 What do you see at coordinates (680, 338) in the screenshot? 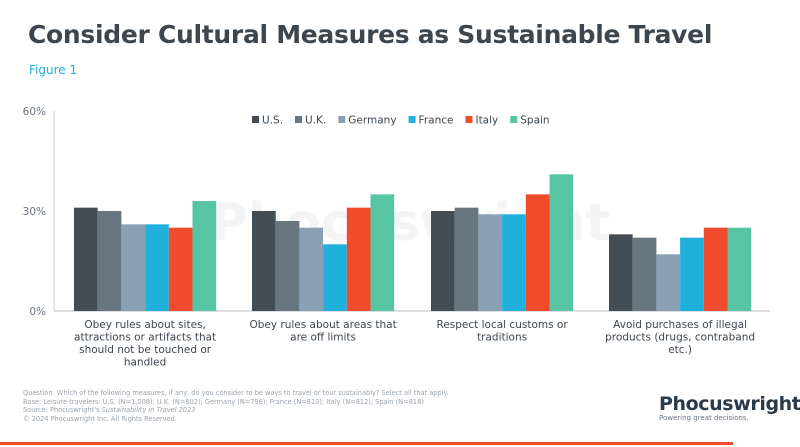
I see `category-label: products (drugs, contraband` at bounding box center [680, 338].